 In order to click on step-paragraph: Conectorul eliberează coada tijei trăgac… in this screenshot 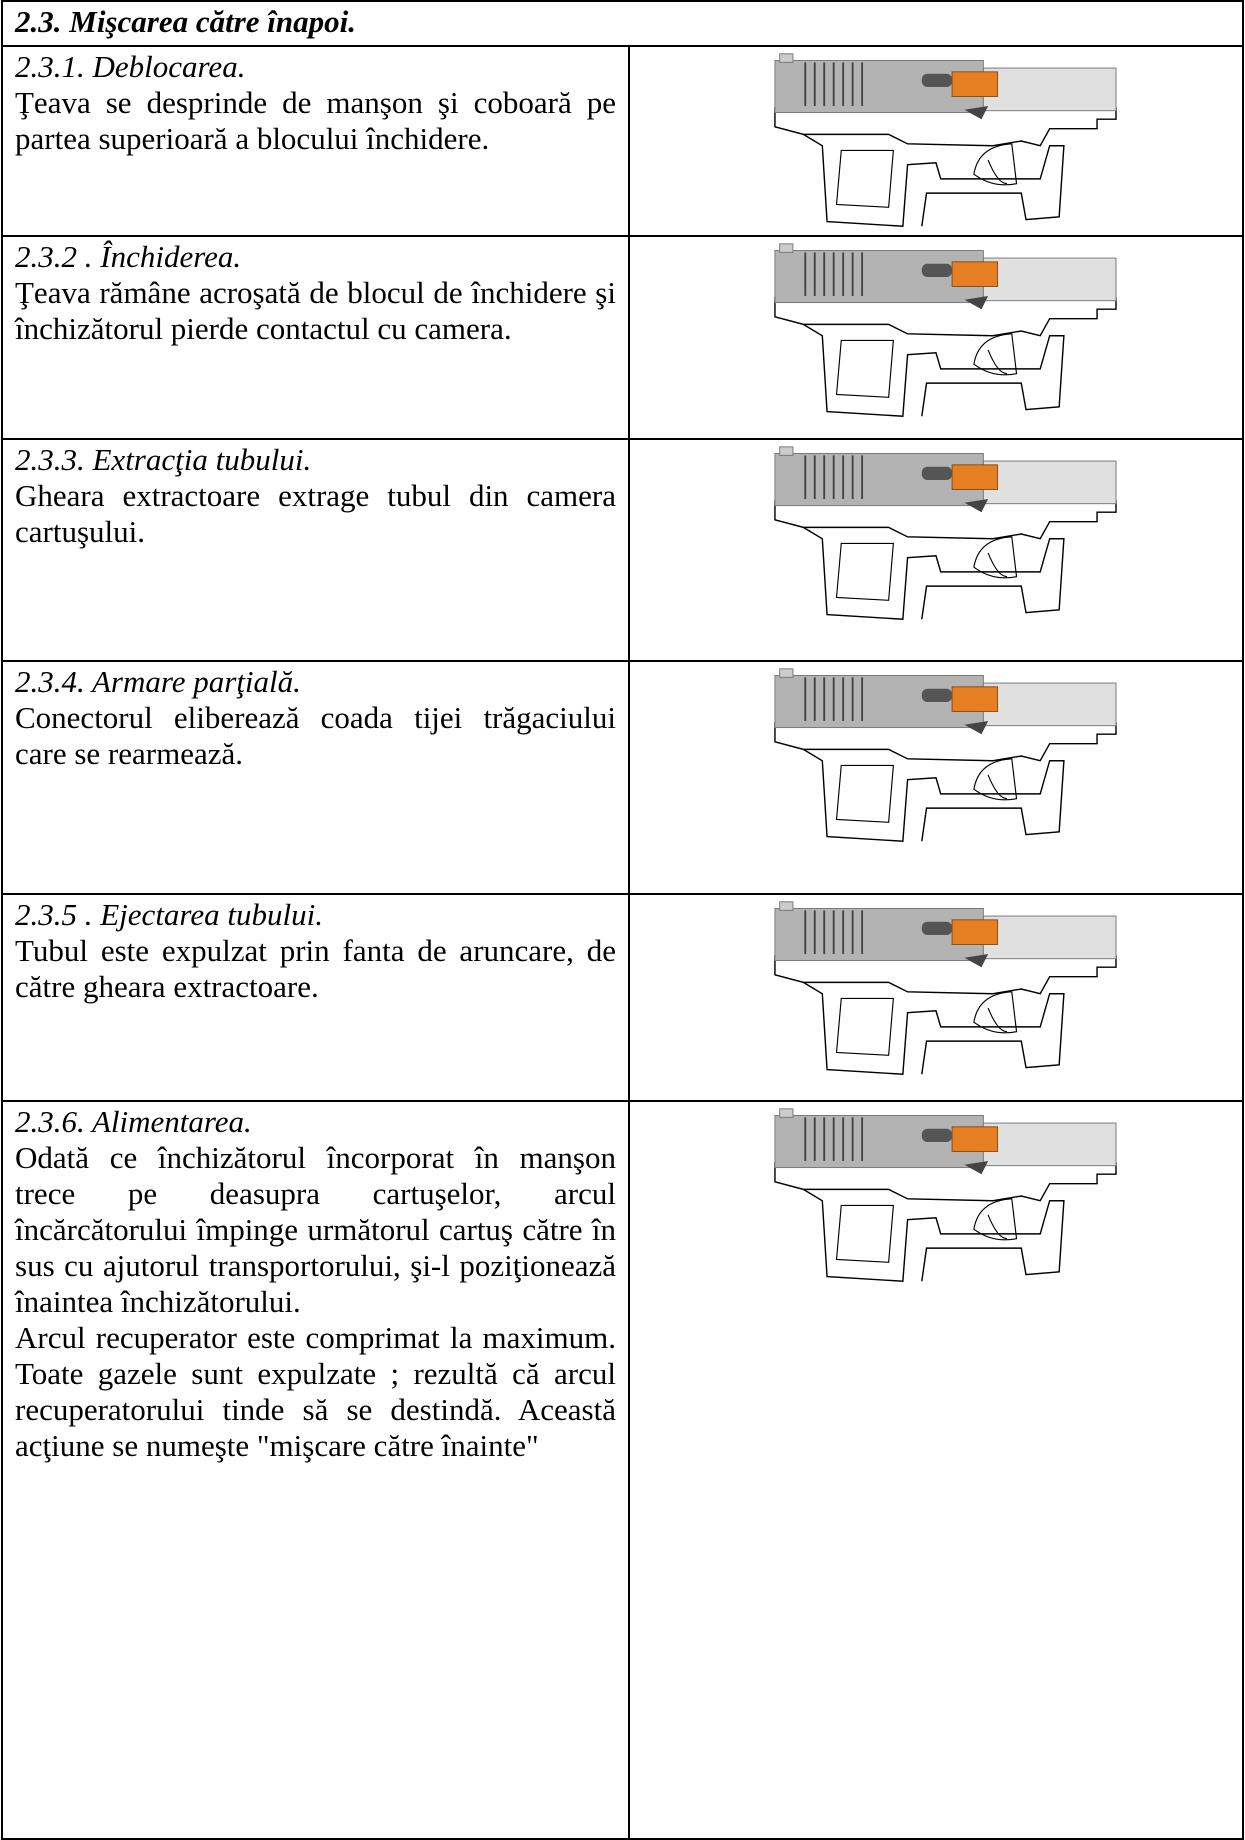, I will do `click(315, 735)`.